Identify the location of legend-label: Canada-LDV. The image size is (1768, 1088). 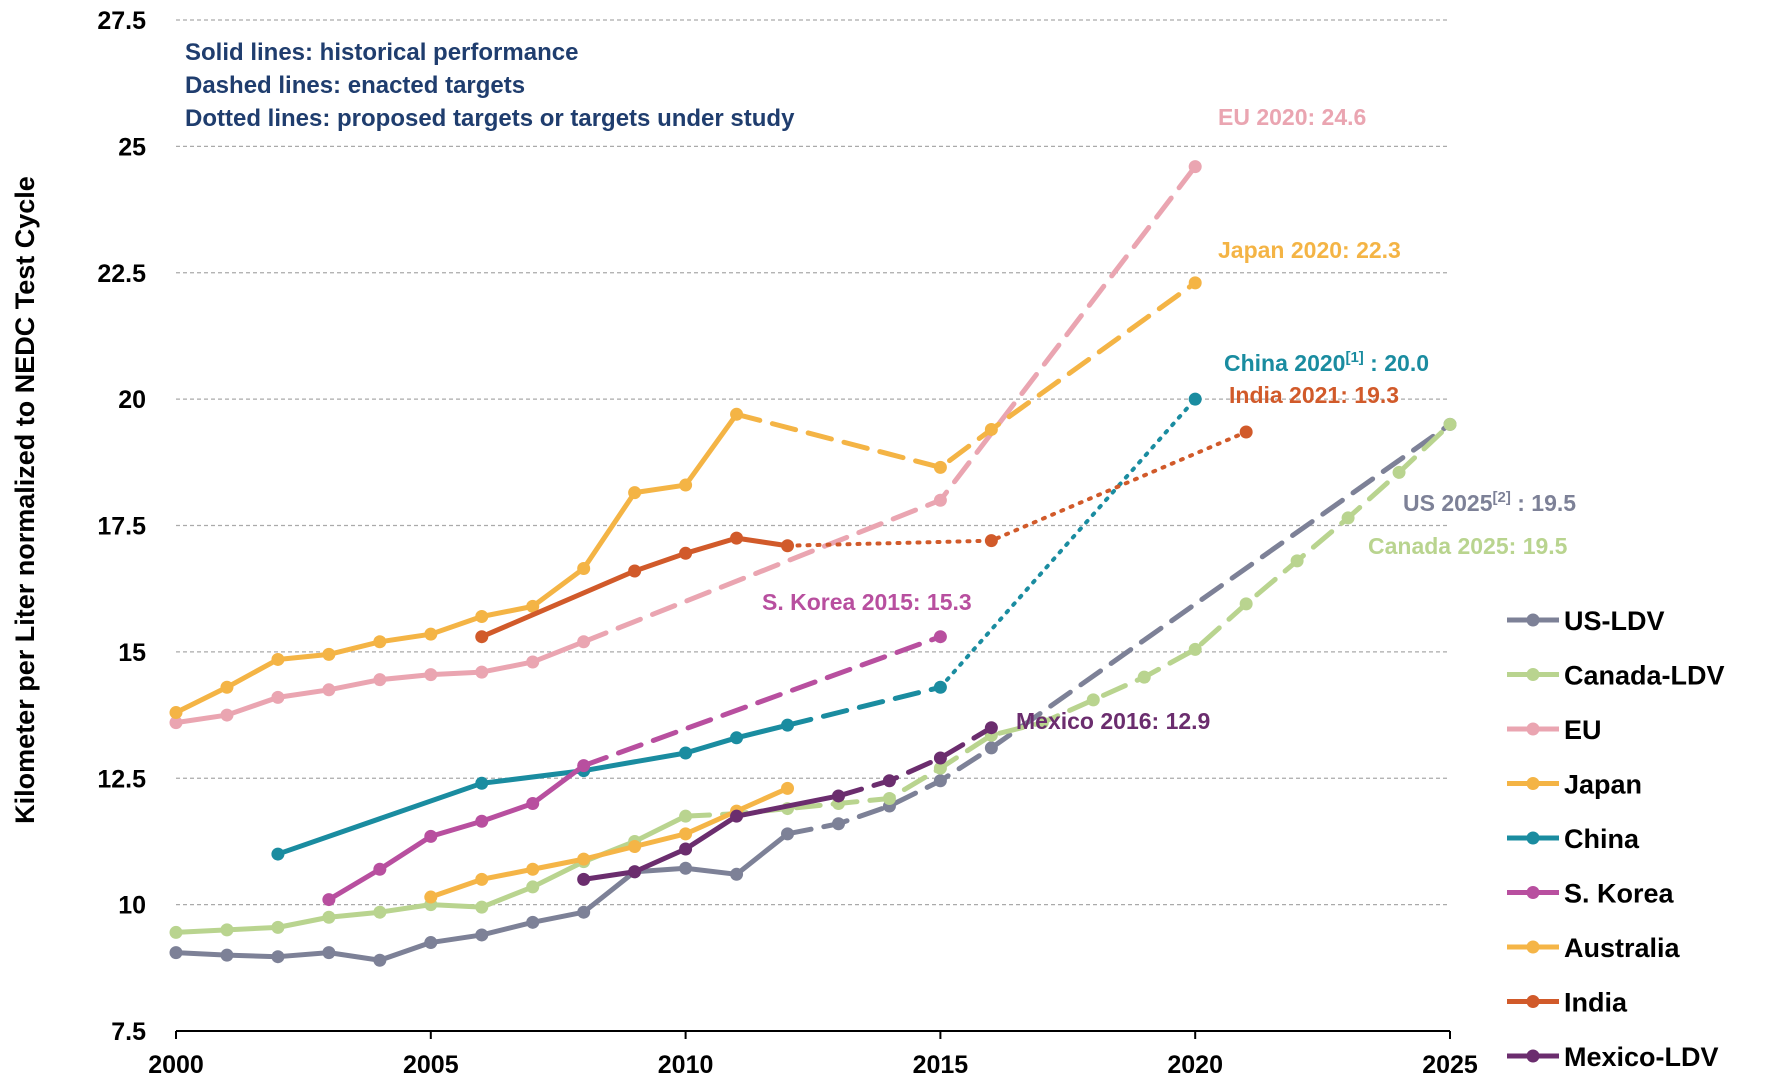
(1644, 676).